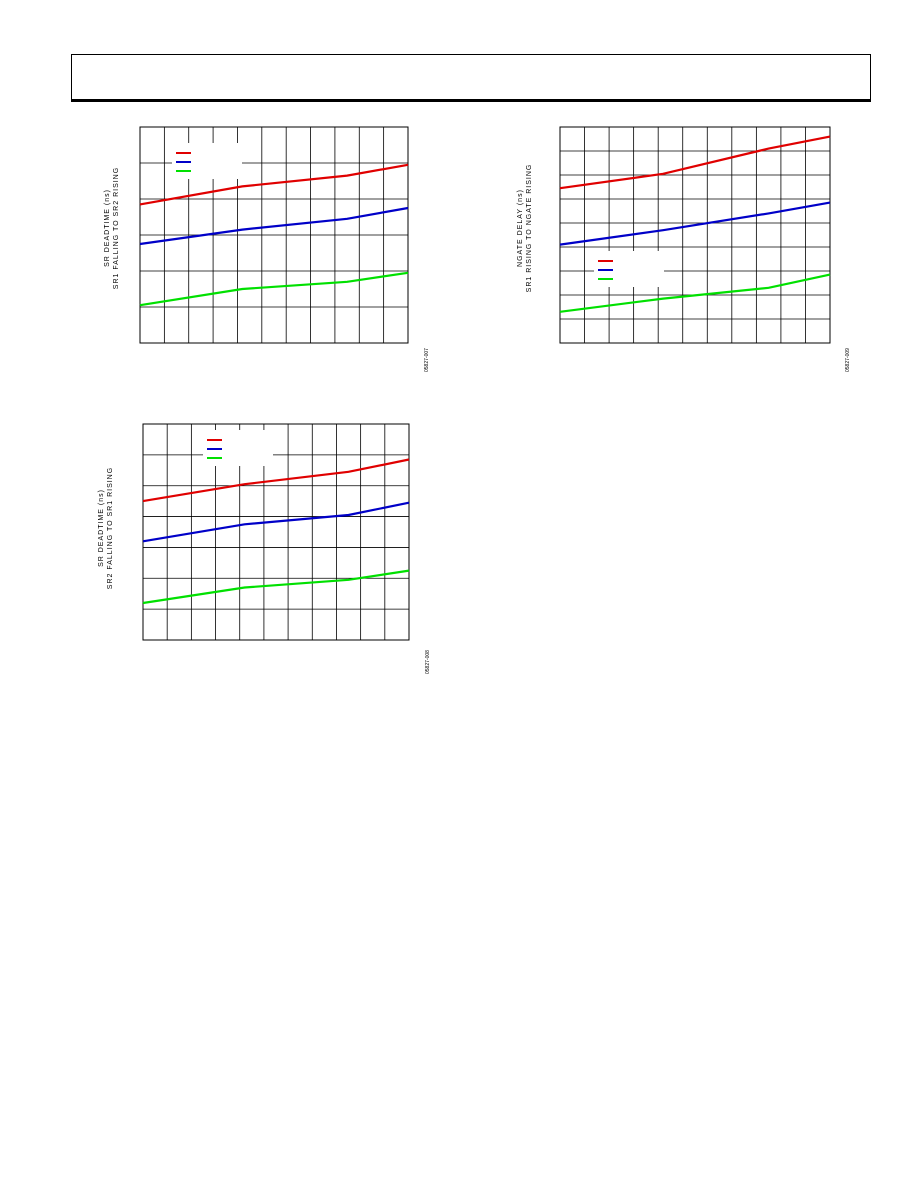  Describe the element at coordinates (529, 228) in the screenshot. I see `y-axis-label-line2: SR1 RISING TO NGATE RISING` at that location.